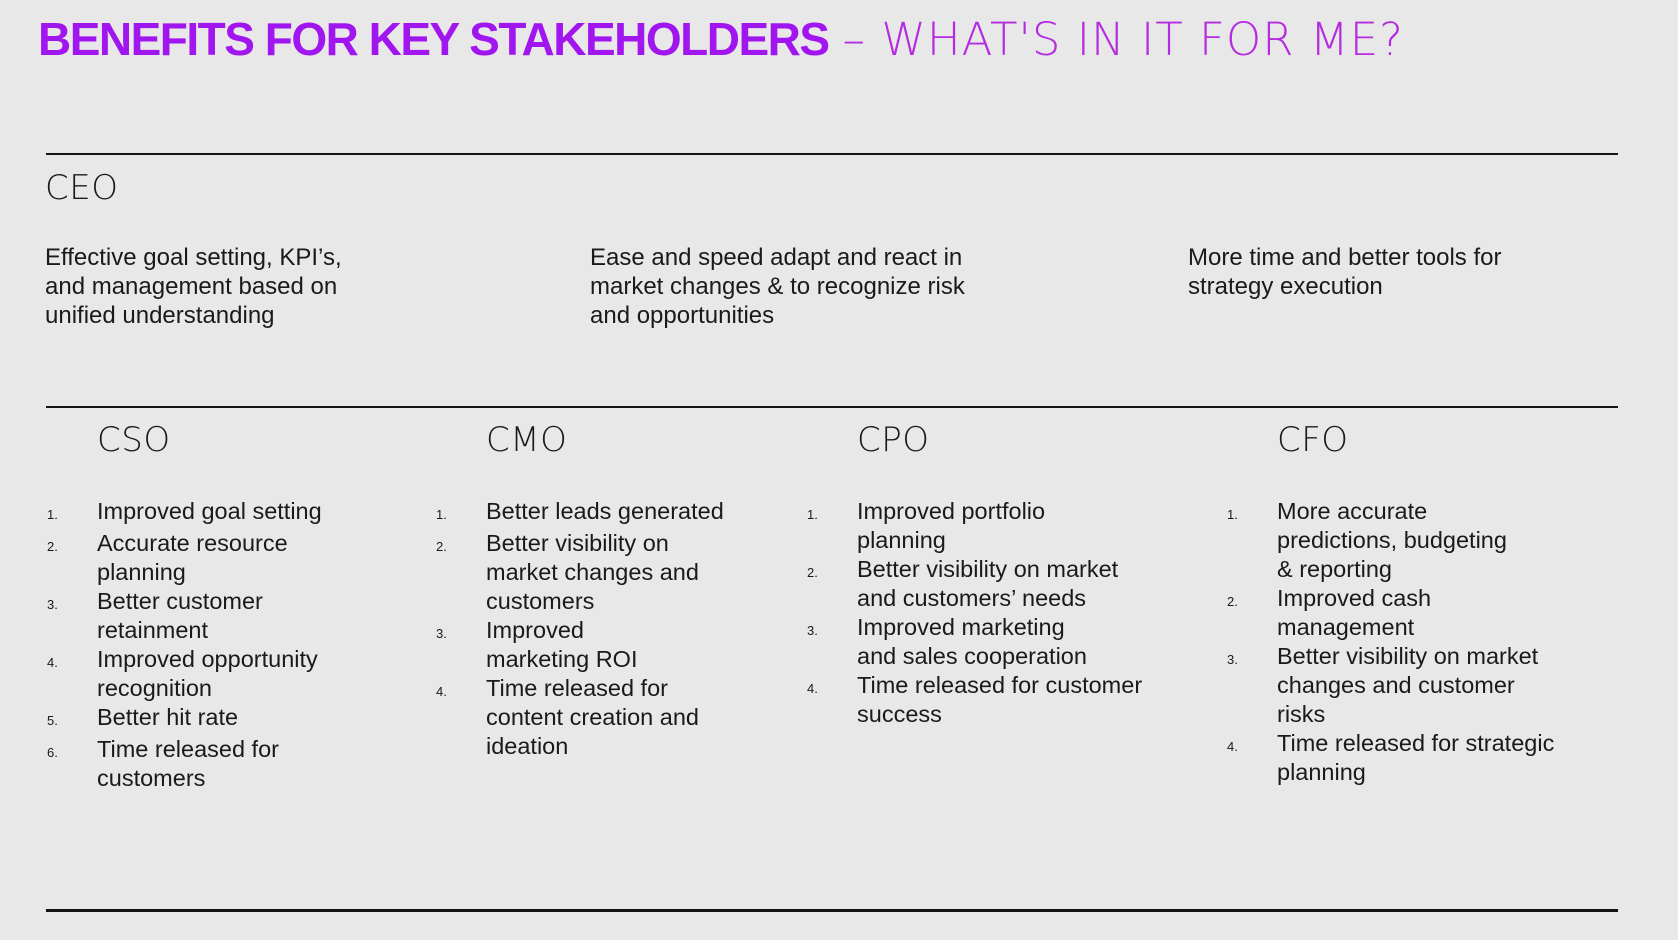 This screenshot has height=940, width=1678. Describe the element at coordinates (893, 440) in the screenshot. I see `cpo-heading: CPO` at that location.